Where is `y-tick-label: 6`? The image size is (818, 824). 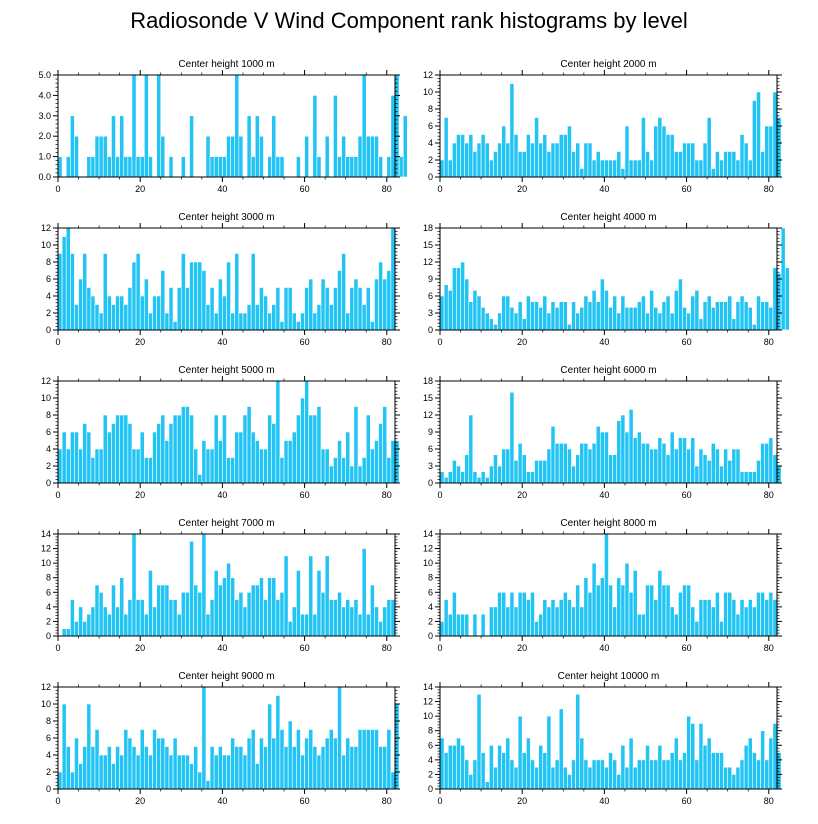 y-tick-label: 6 is located at coordinates (48, 432).